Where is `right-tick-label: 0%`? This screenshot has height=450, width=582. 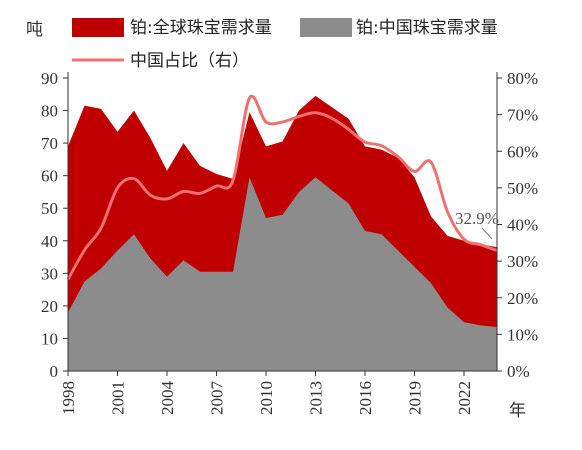
right-tick-label: 0% is located at coordinates (518, 371).